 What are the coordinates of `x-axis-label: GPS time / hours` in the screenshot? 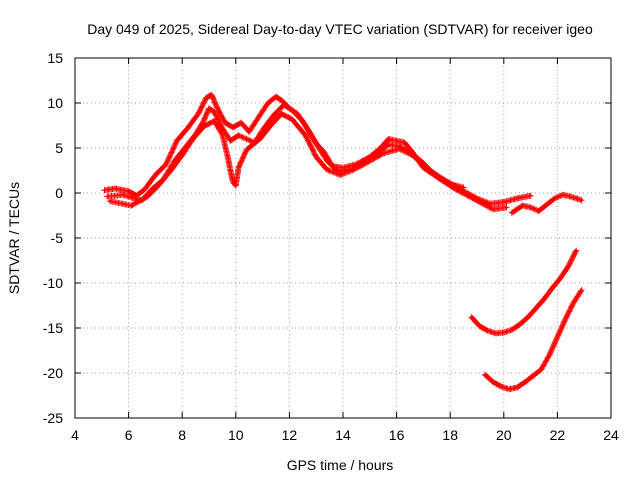 It's located at (340, 465).